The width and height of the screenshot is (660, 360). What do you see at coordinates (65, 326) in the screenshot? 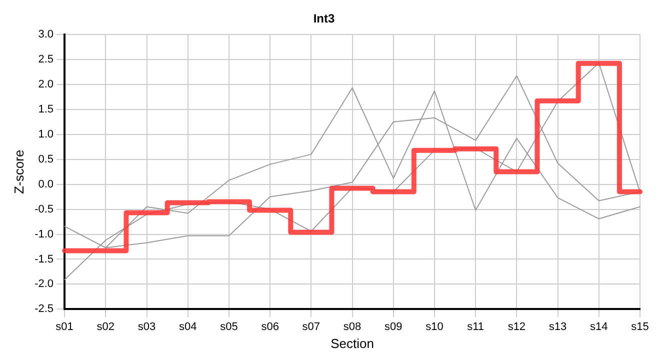
I see `x-tick-label: s01` at bounding box center [65, 326].